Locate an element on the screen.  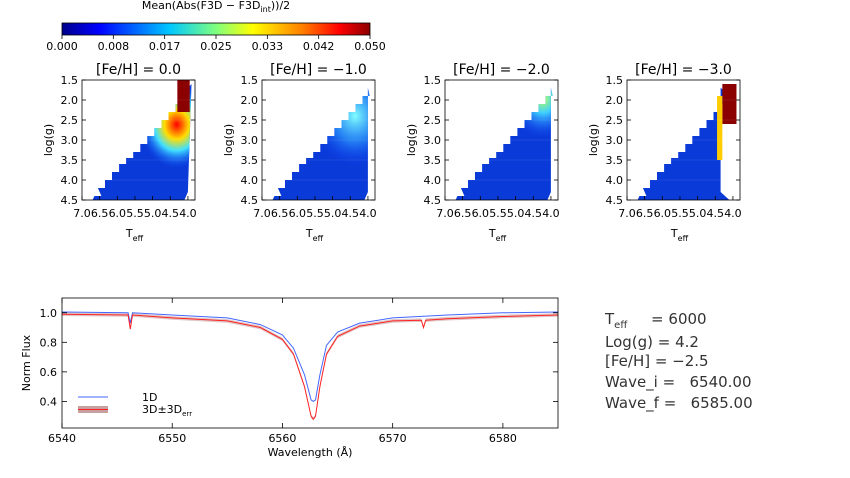
colorbar-gradient is located at coordinates (216, 29).